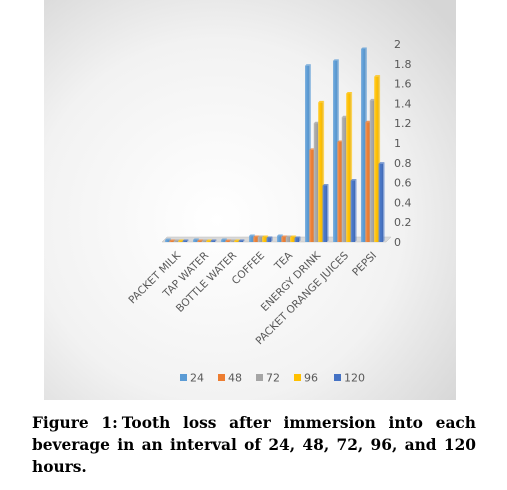 This screenshot has height=490, width=507. Describe the element at coordinates (197, 378) in the screenshot. I see `legend-label: 24` at that location.